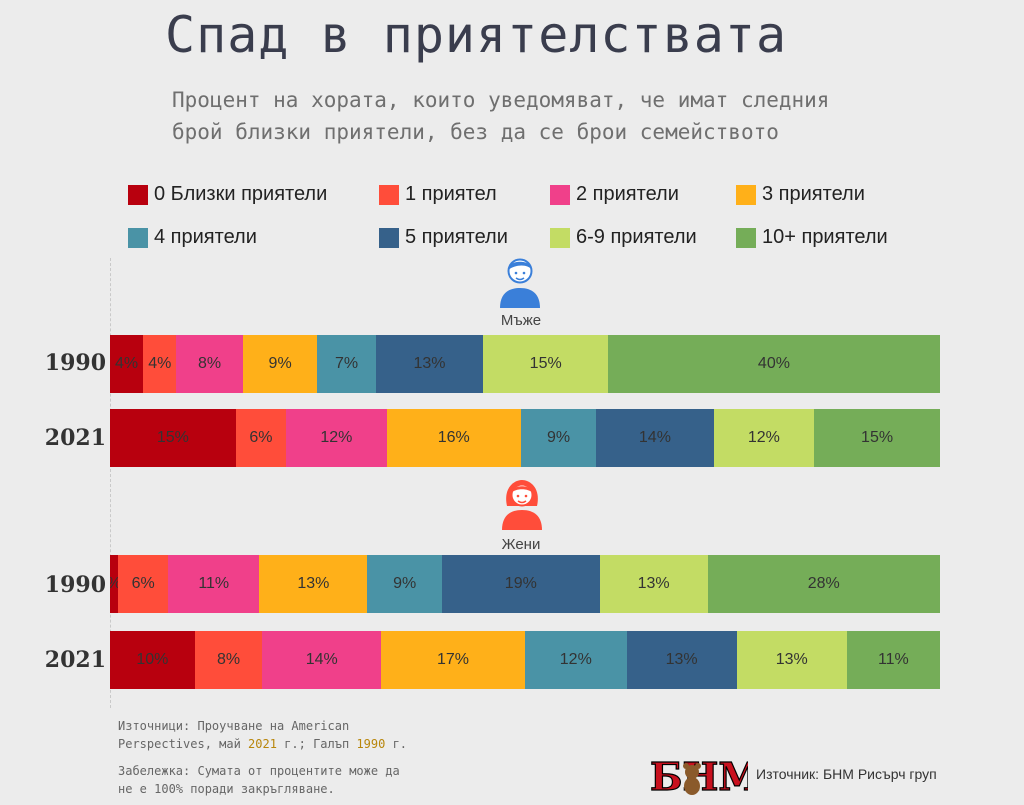  Describe the element at coordinates (75, 585) in the screenshot. I see `row-label-women-1990: 1990` at that location.